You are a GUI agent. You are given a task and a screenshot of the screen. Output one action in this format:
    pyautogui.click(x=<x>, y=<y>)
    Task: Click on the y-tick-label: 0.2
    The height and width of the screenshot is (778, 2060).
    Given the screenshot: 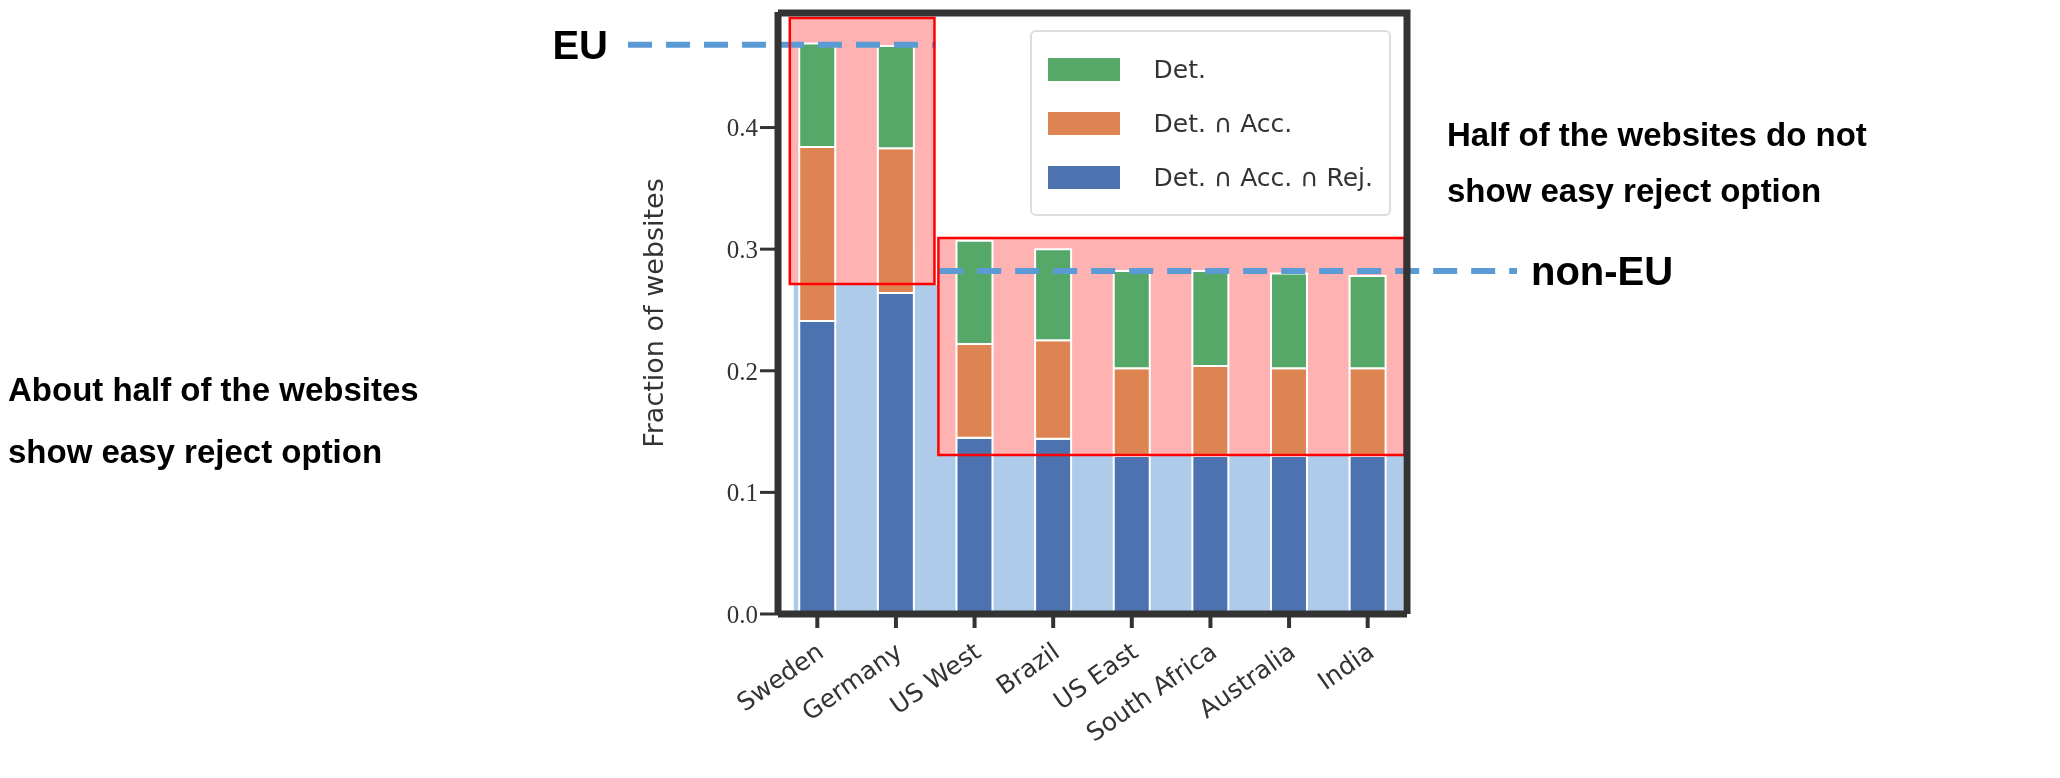 What is the action you would take?
    pyautogui.click(x=742, y=371)
    